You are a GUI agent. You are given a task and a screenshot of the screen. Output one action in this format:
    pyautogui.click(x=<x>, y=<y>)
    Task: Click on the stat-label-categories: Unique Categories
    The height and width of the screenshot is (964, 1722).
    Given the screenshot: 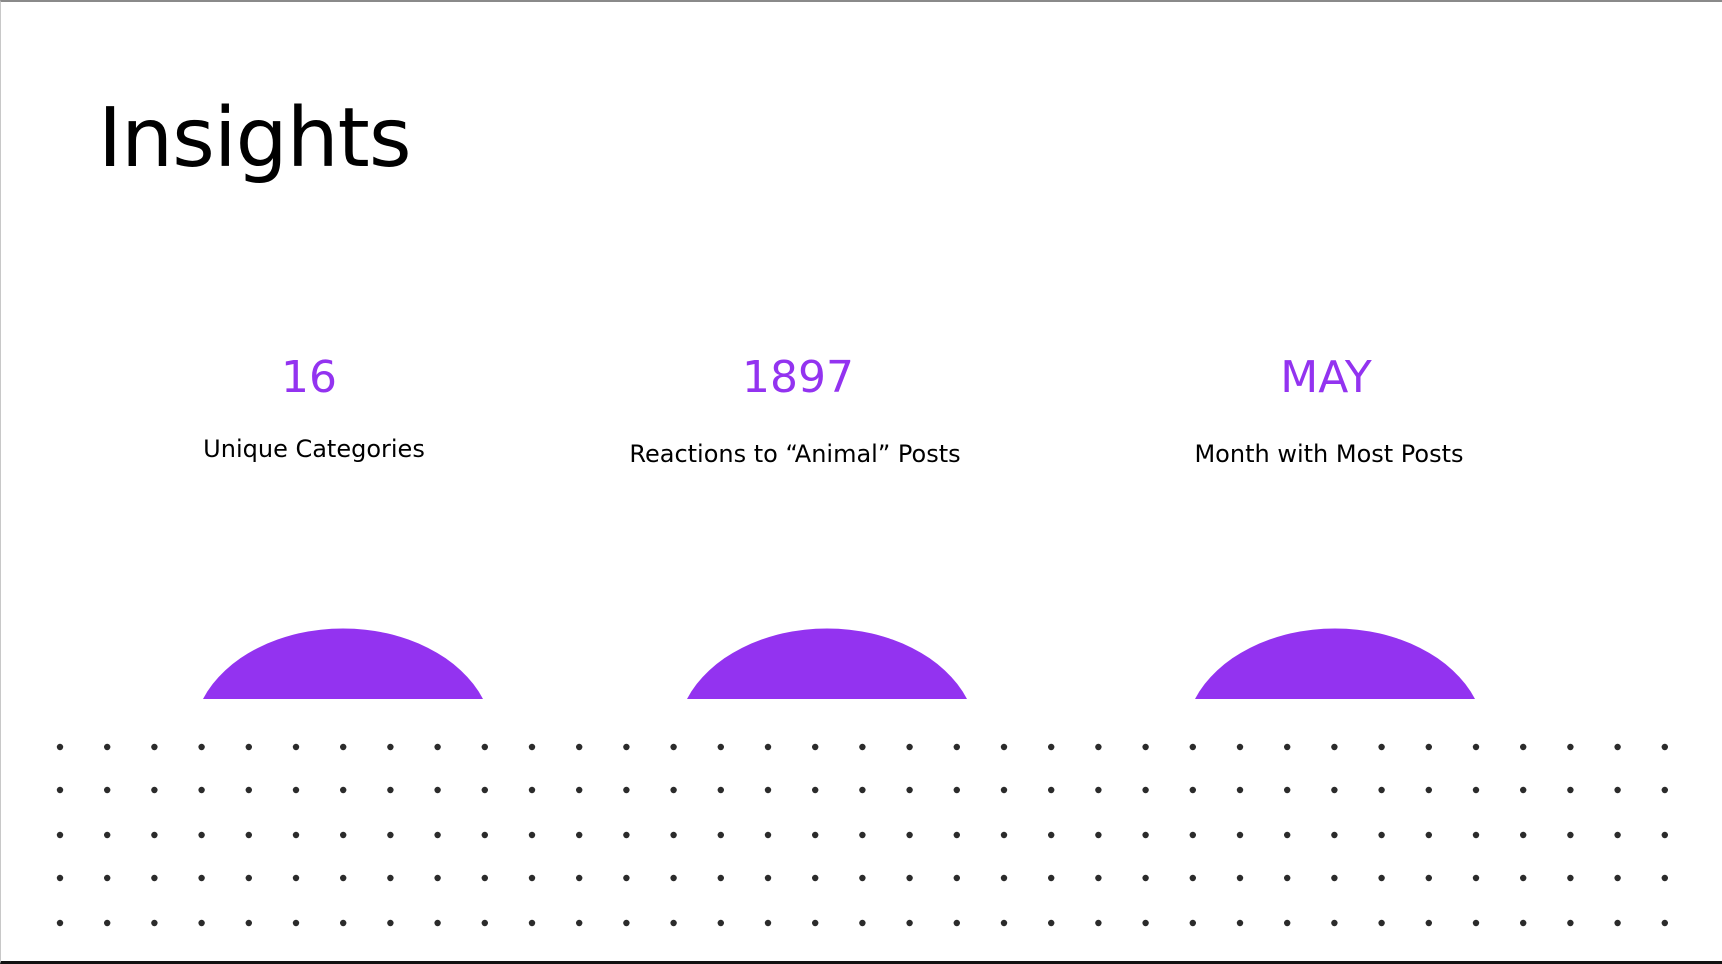 What is the action you would take?
    pyautogui.click(x=314, y=449)
    